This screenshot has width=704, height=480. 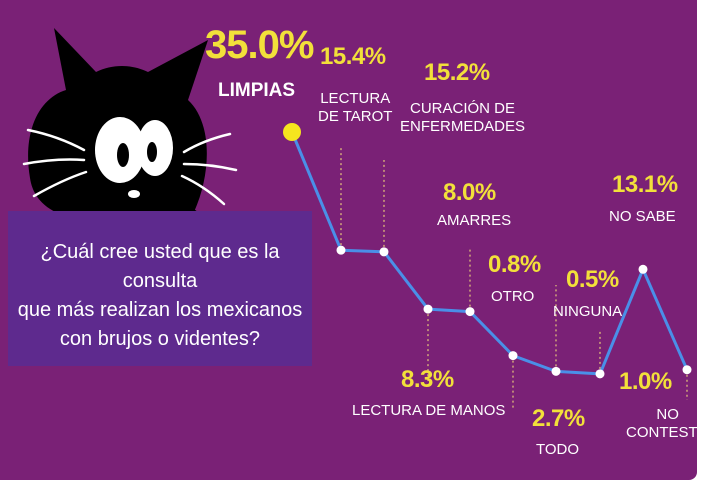 What do you see at coordinates (292, 132) in the screenshot?
I see `data-point-limpias` at bounding box center [292, 132].